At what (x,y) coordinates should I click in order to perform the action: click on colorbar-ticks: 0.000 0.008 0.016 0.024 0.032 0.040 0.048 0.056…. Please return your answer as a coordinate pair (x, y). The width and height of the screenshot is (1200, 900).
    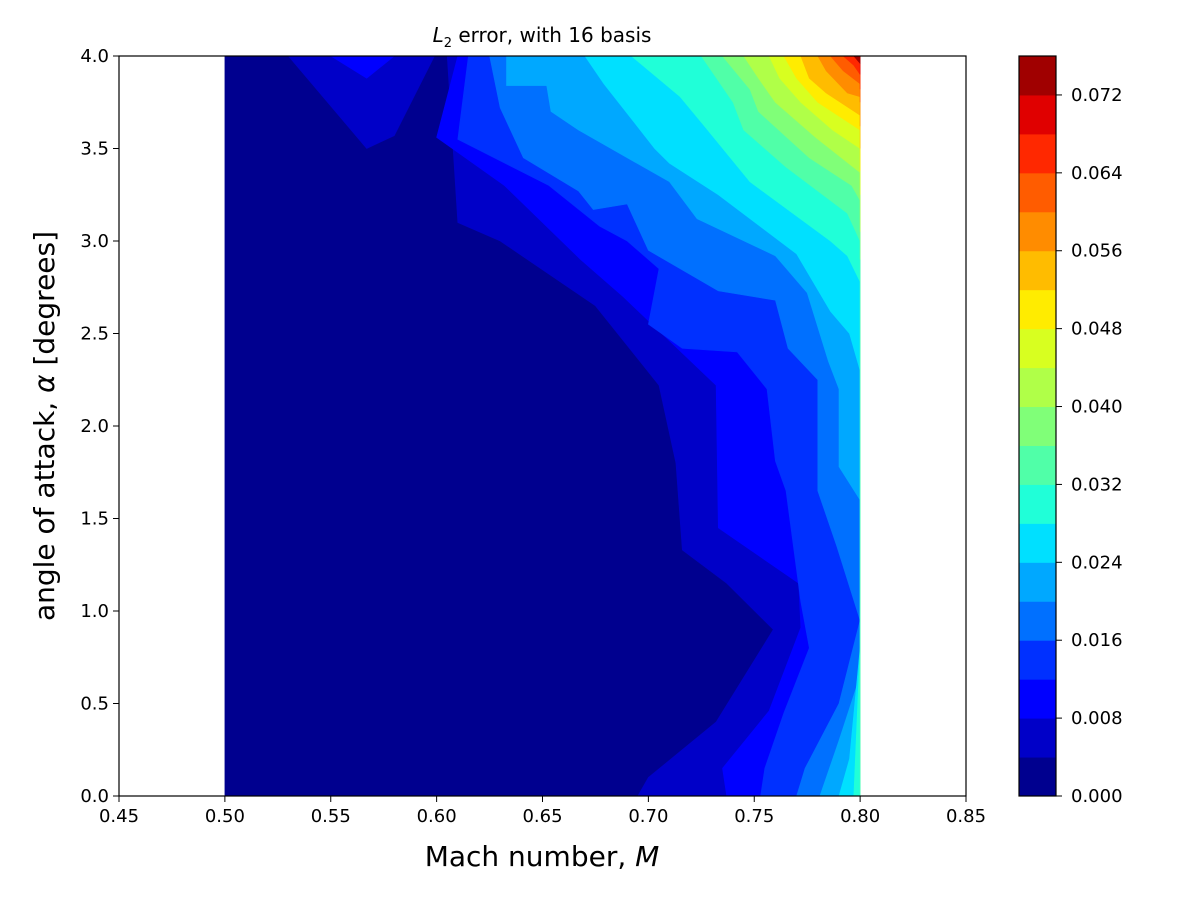
    Looking at the image, I should click on (1089, 446).